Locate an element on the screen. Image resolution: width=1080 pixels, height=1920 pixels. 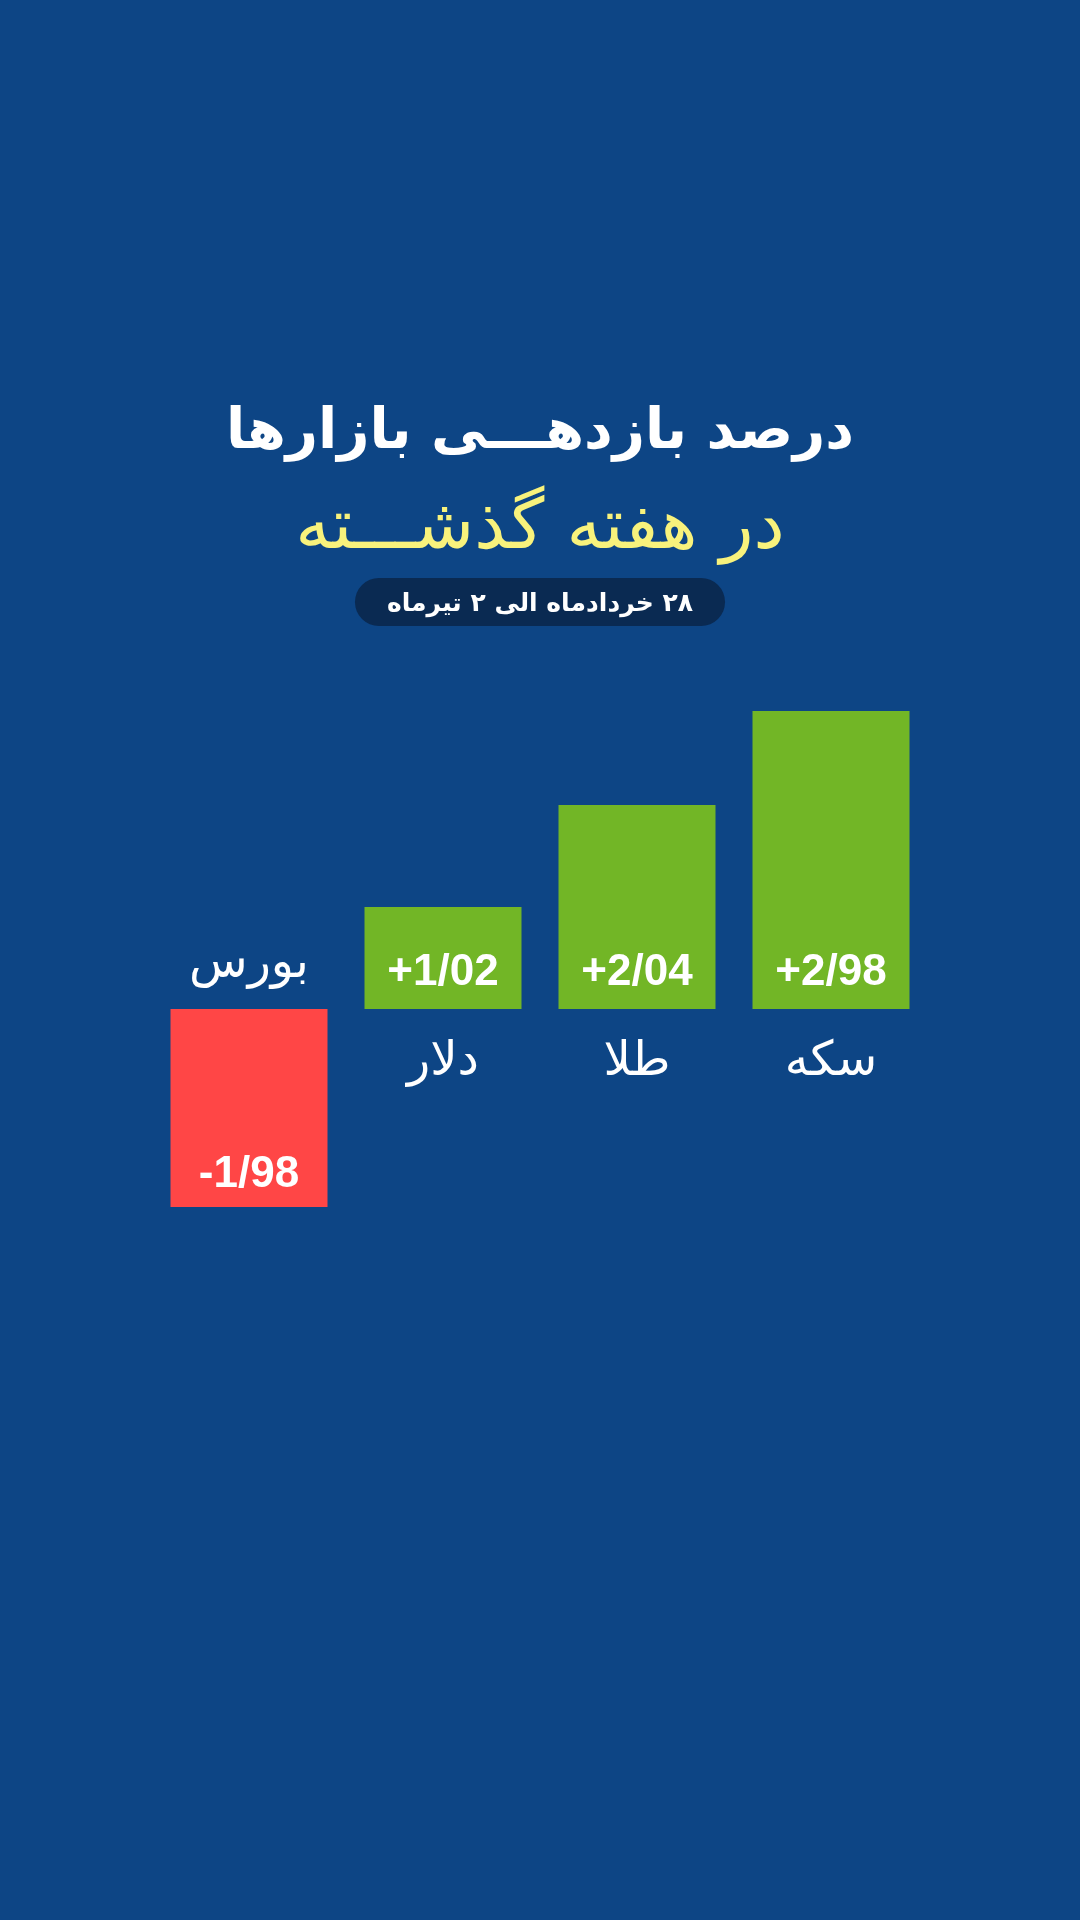
x-tick-label: دلار is located at coordinates (442, 1058).